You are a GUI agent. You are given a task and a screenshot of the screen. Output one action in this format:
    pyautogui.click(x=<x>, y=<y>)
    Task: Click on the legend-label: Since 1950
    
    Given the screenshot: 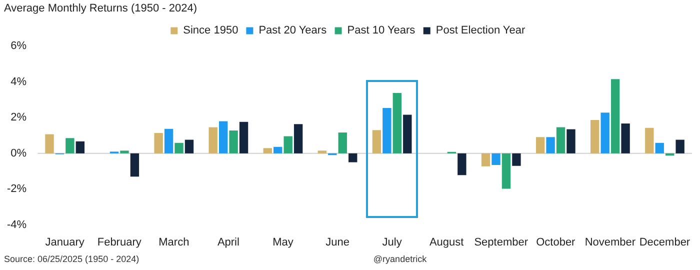 What is the action you would take?
    pyautogui.click(x=210, y=30)
    